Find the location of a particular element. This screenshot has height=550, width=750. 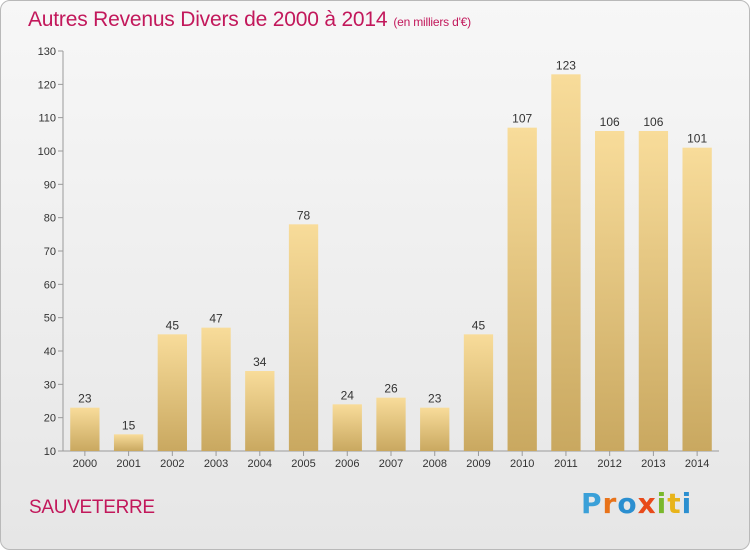

y-tick-label: 20 is located at coordinates (50, 419).